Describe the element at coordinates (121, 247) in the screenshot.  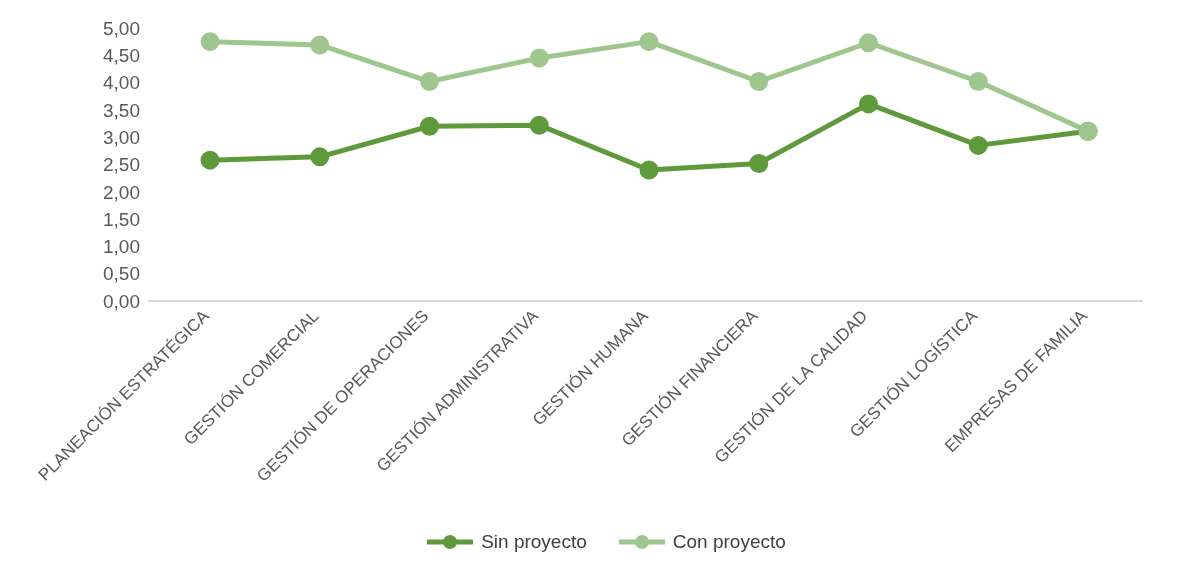
I see `y-tick-label: 1,00` at that location.